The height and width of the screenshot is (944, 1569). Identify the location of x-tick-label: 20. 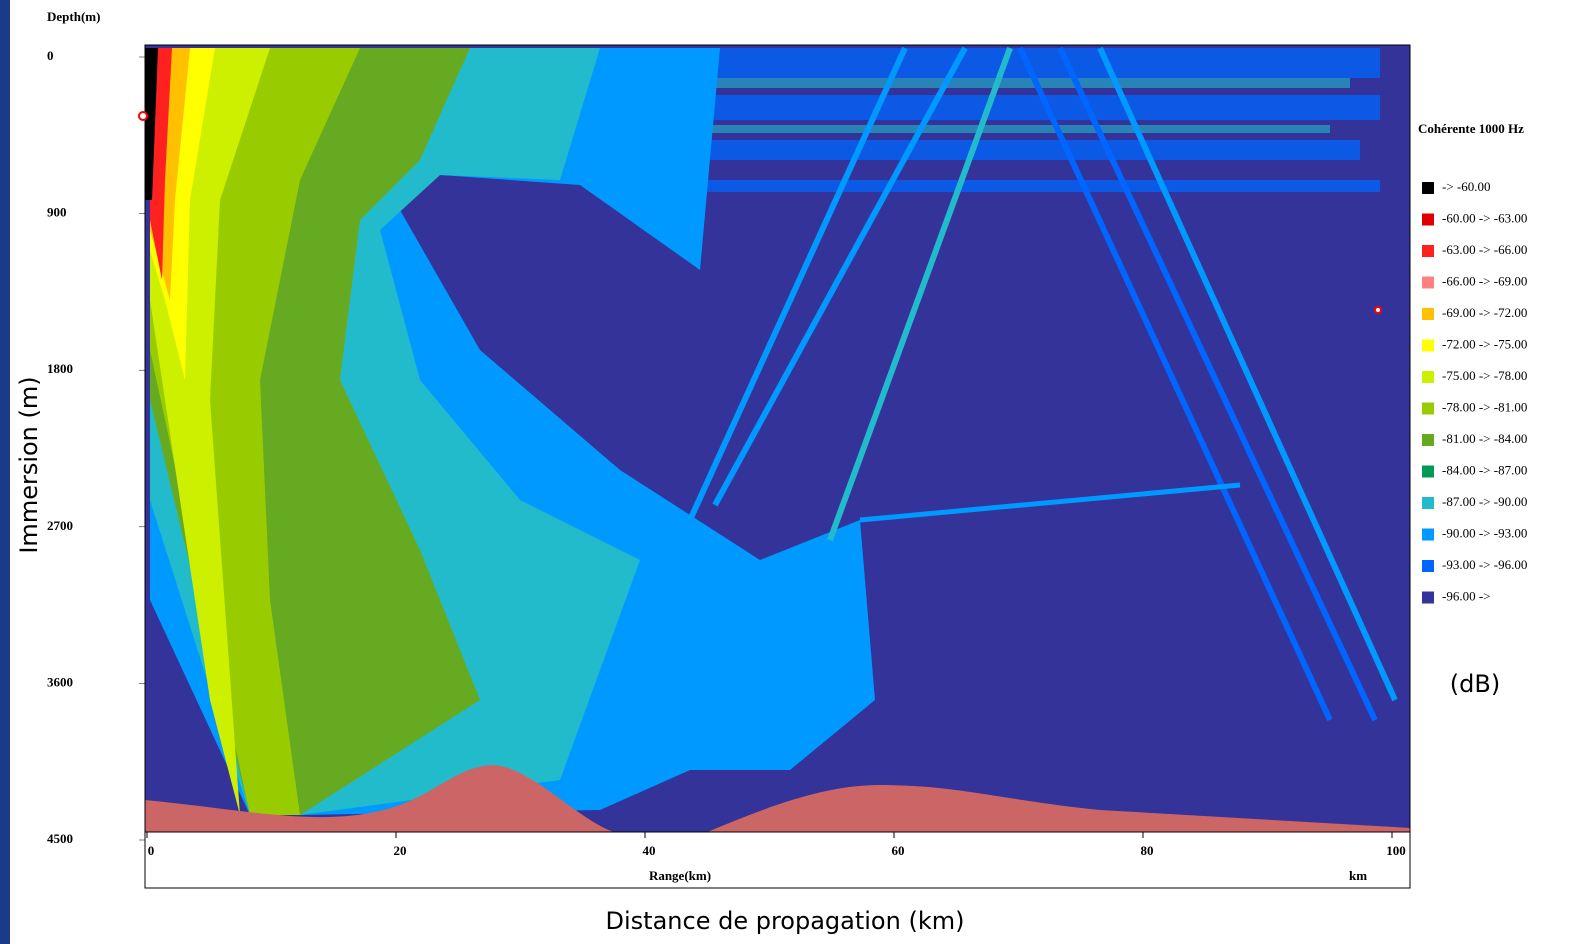
(400, 850).